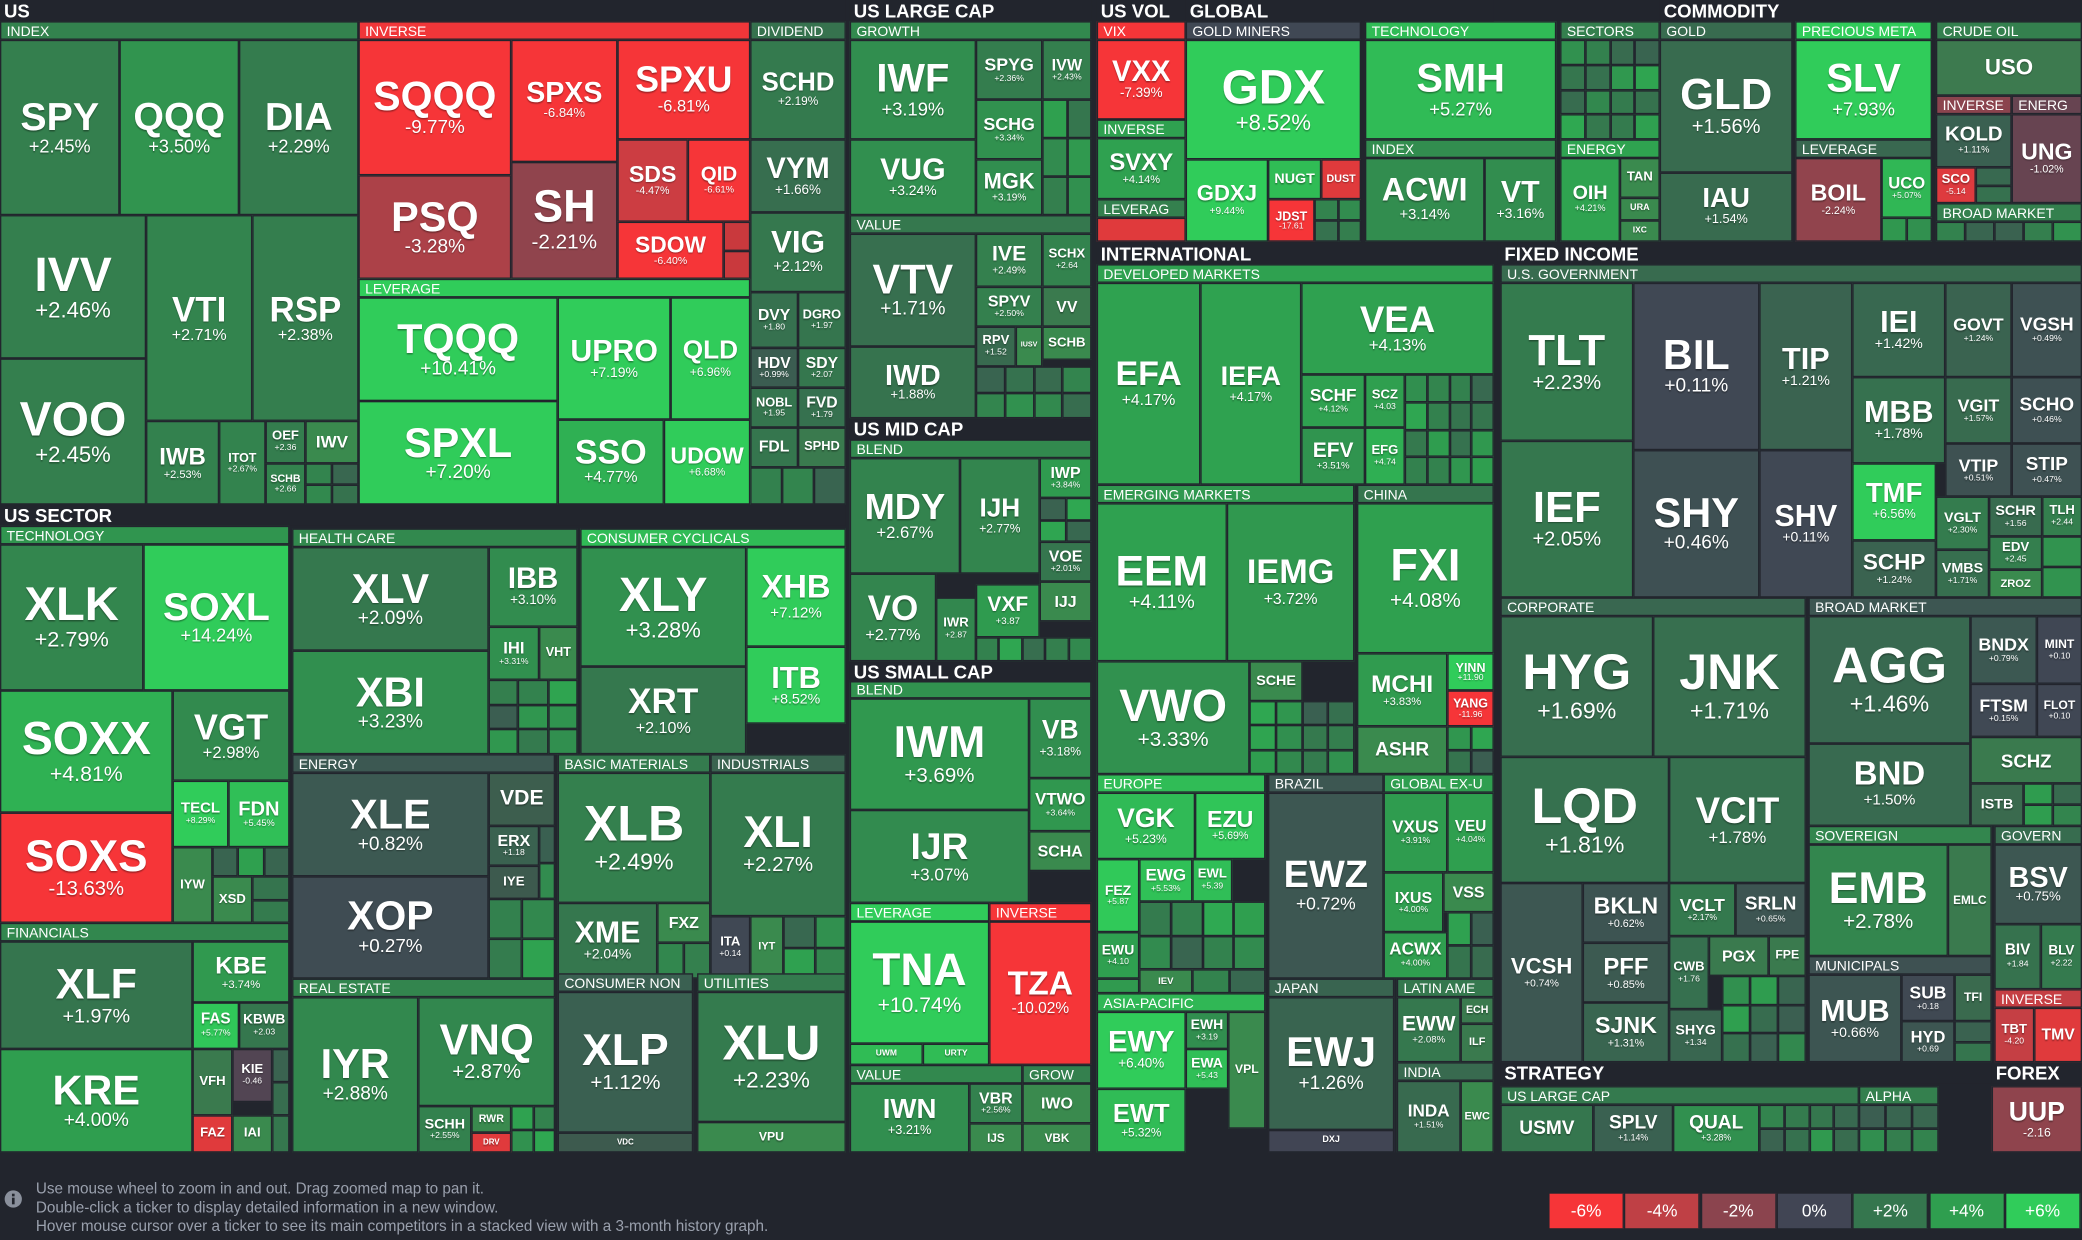  What do you see at coordinates (1040, 993) in the screenshot?
I see `ticker-tile: TZA -10.02%` at bounding box center [1040, 993].